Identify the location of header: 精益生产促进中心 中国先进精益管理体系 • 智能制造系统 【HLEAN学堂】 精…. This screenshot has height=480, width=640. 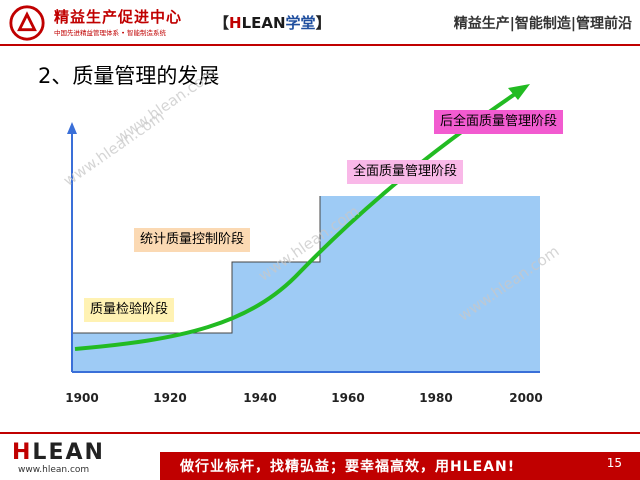
(320, 23).